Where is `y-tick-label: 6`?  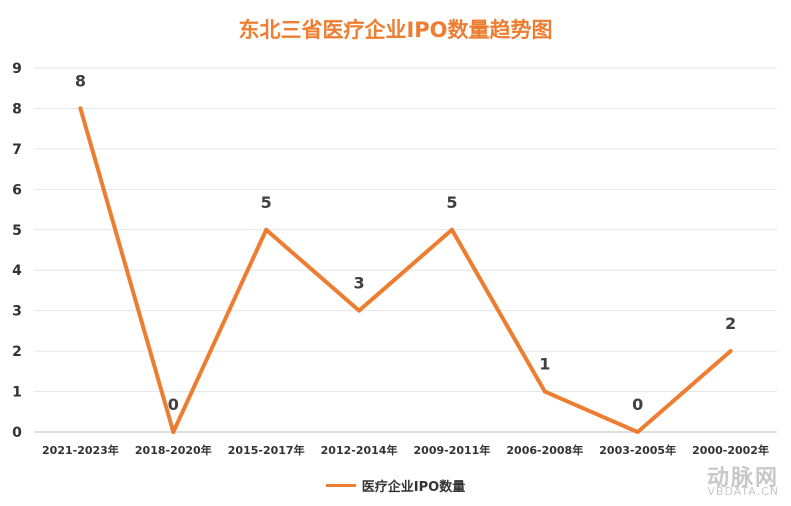
y-tick-label: 6 is located at coordinates (17, 190).